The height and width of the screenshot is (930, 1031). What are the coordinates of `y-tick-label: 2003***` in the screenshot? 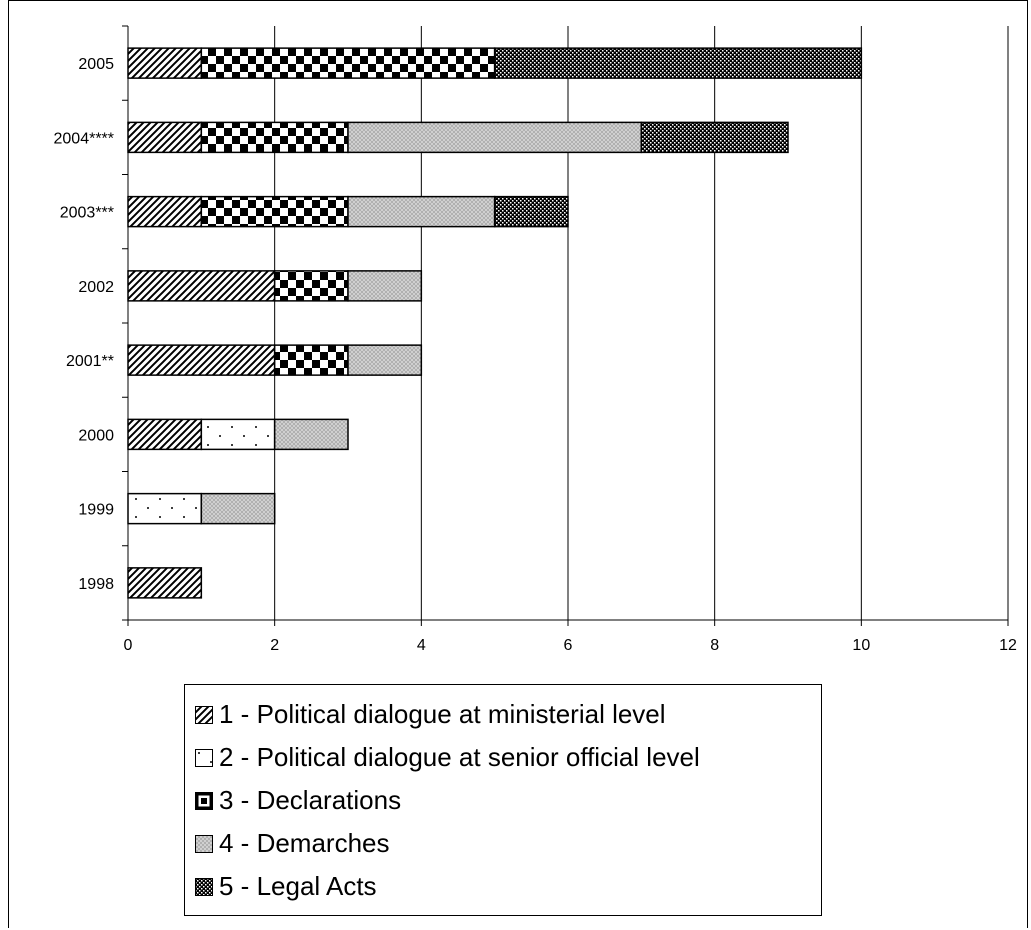 It's located at (87, 213).